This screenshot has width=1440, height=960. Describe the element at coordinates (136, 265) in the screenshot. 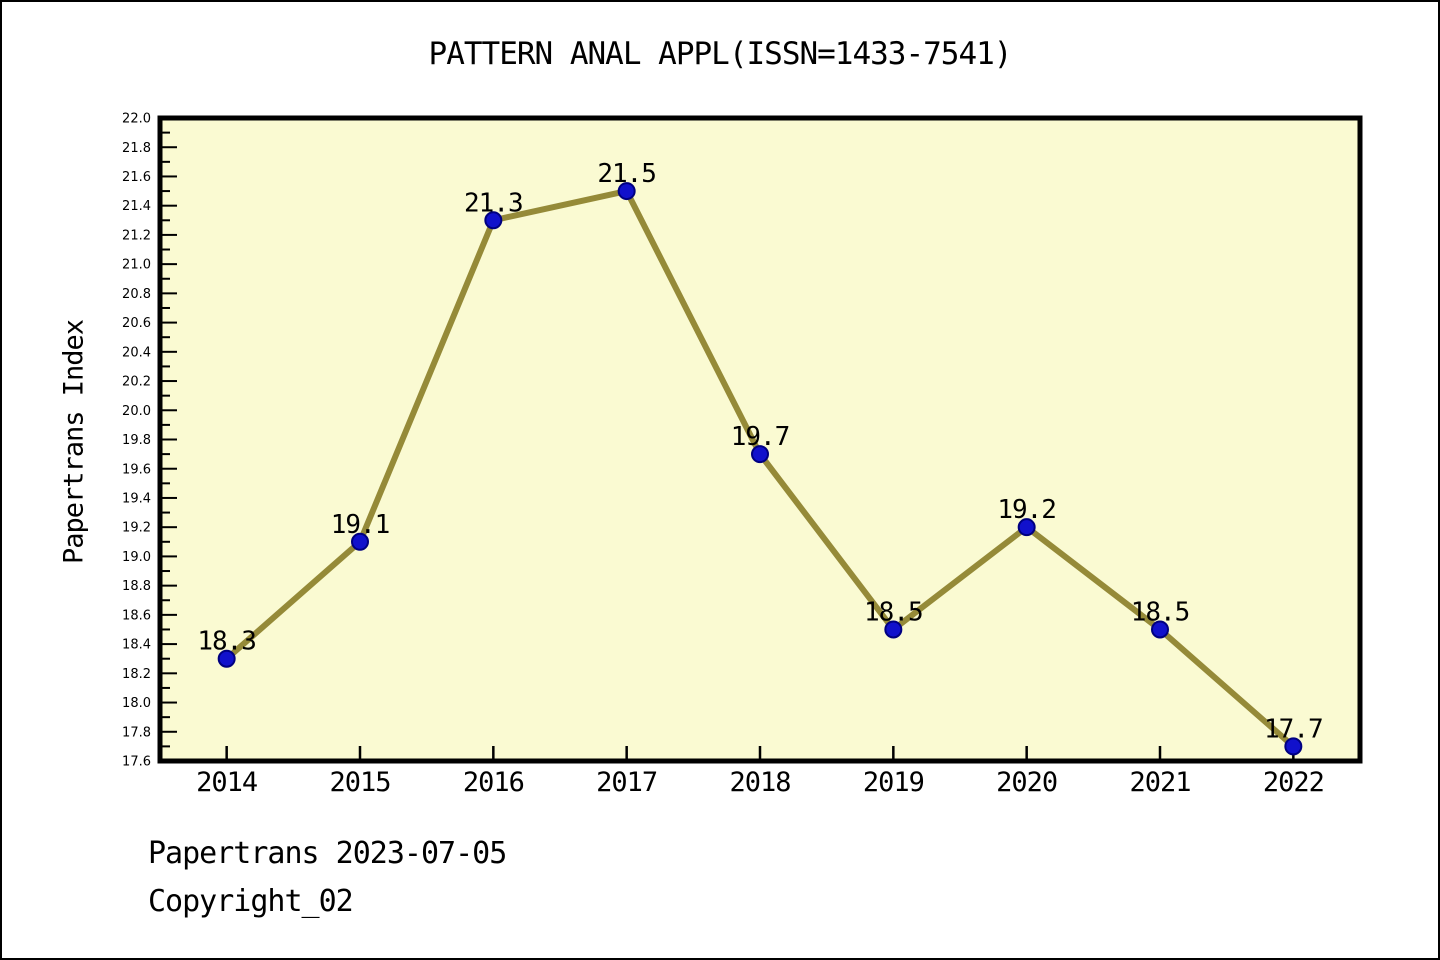

I see `y-tick-label: 21.0` at that location.